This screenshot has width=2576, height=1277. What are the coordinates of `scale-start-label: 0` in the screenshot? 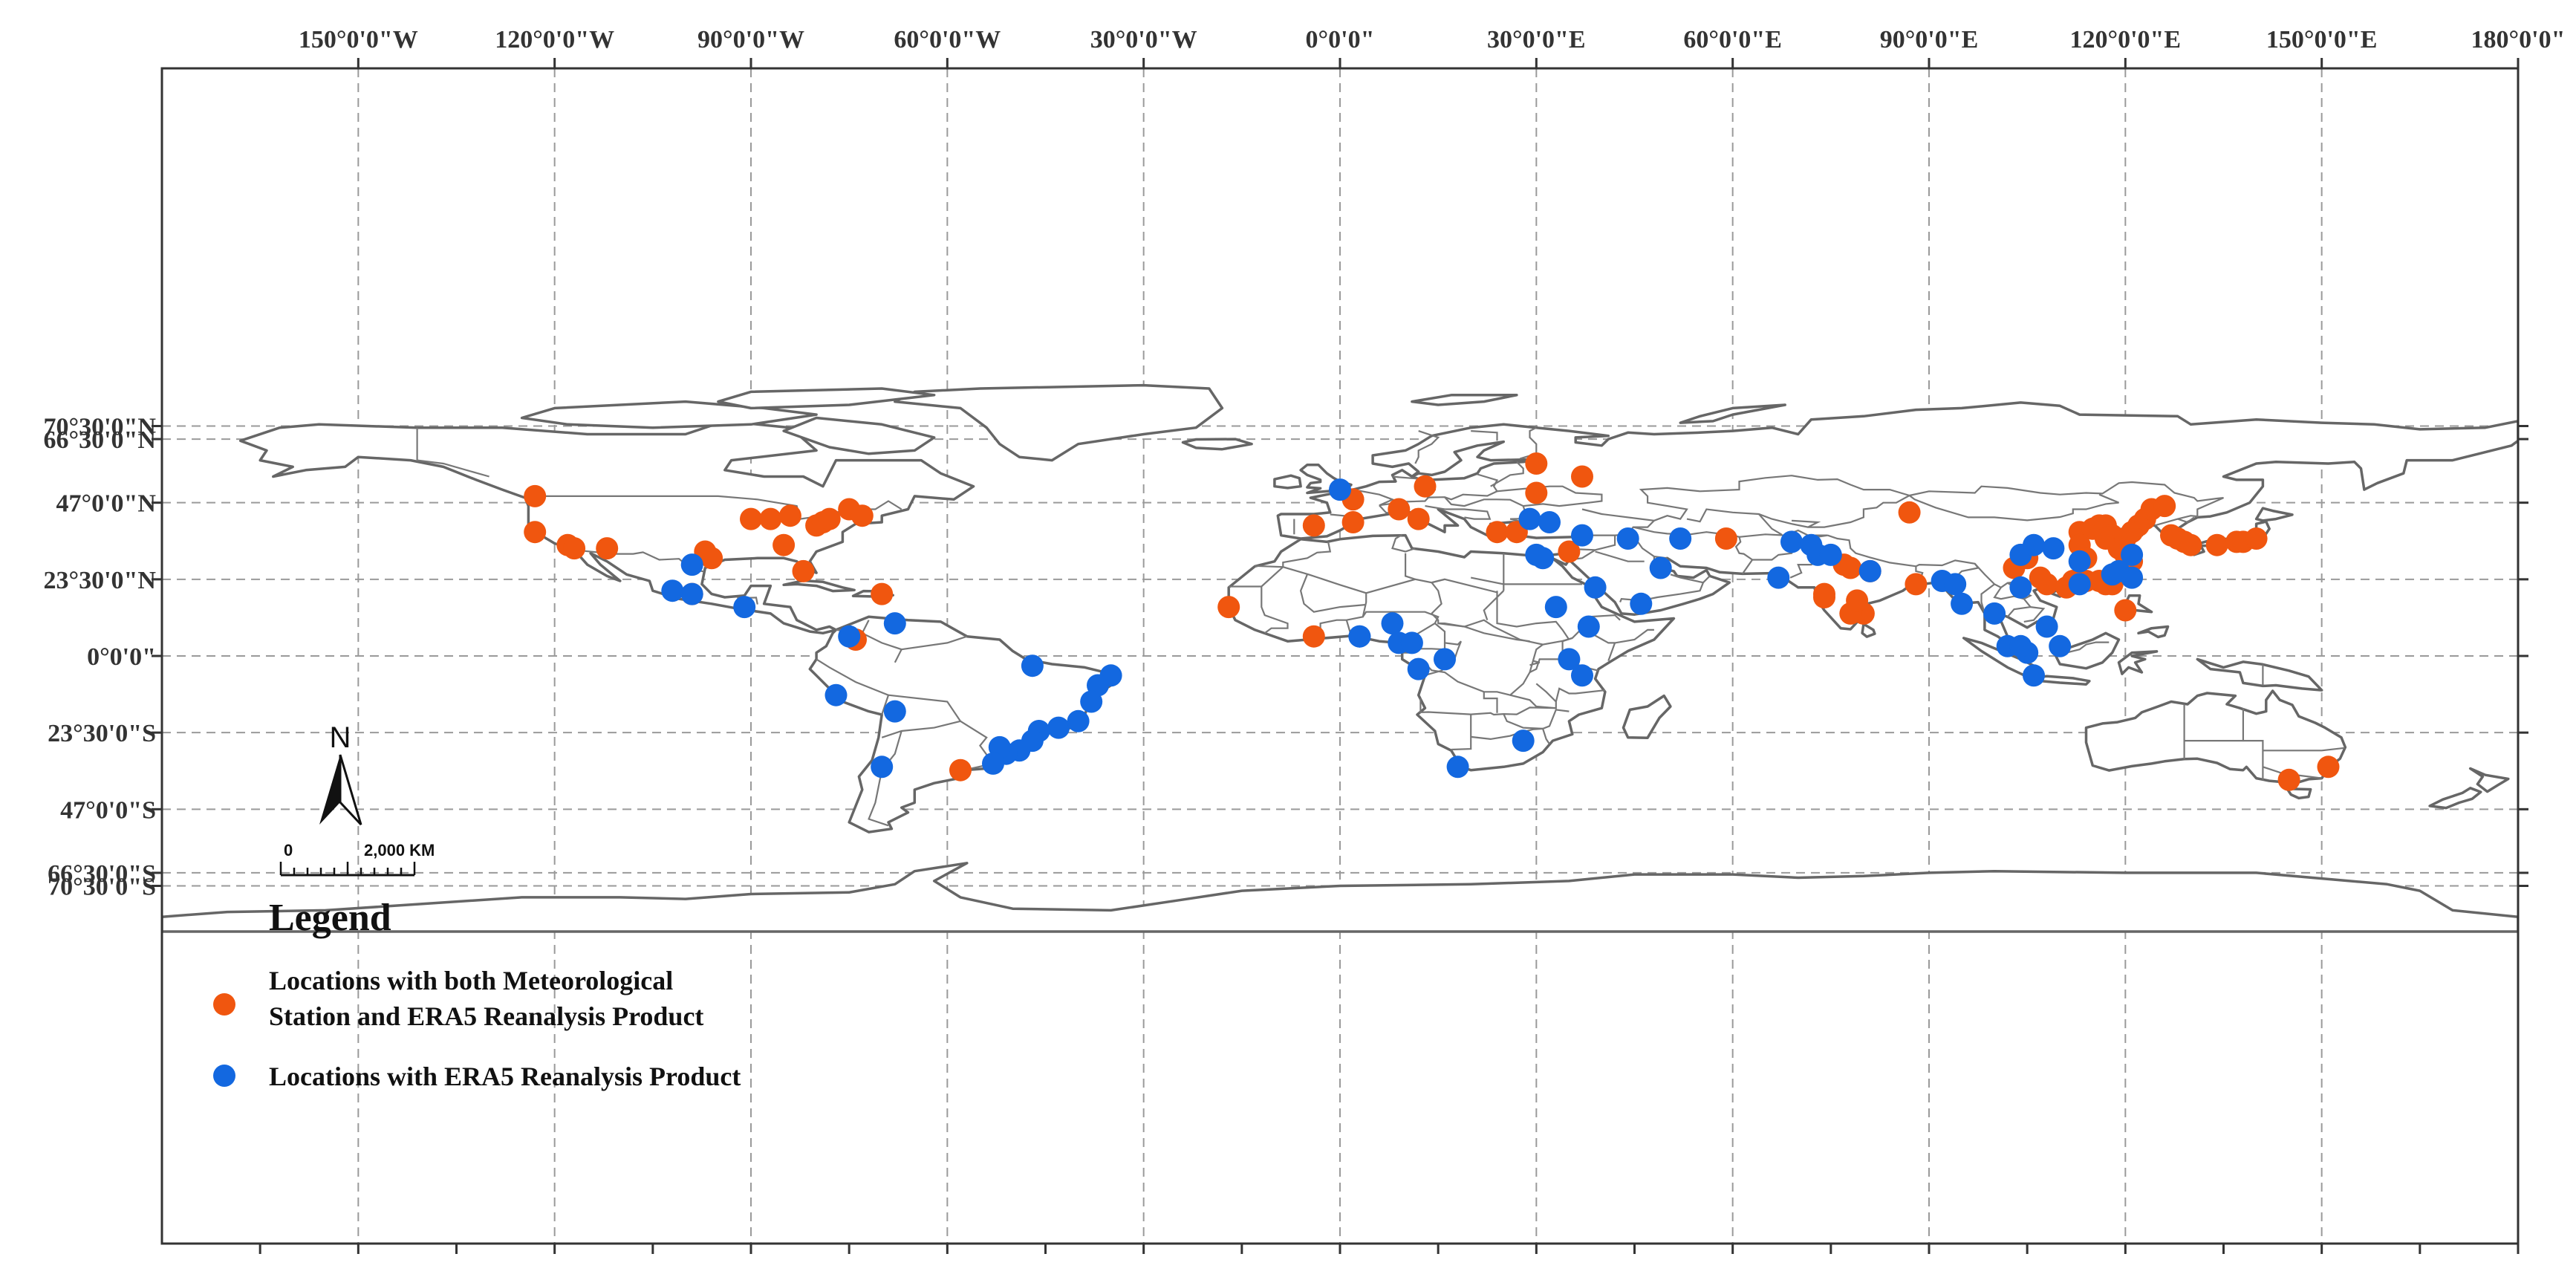 It's located at (288, 850).